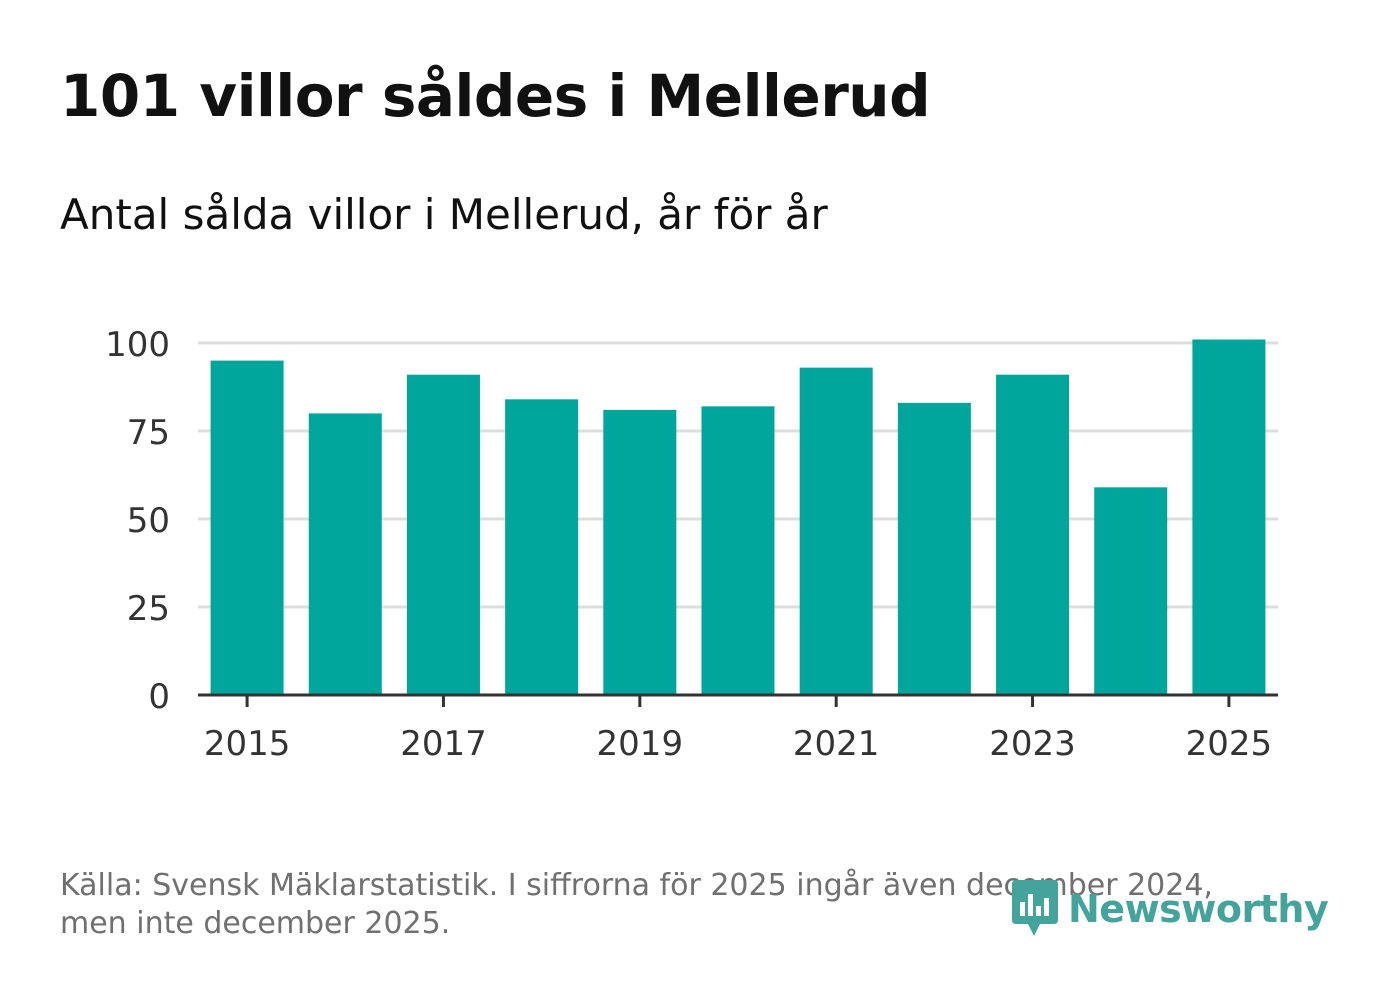  I want to click on logo-text: Newsworthy, so click(1198, 909).